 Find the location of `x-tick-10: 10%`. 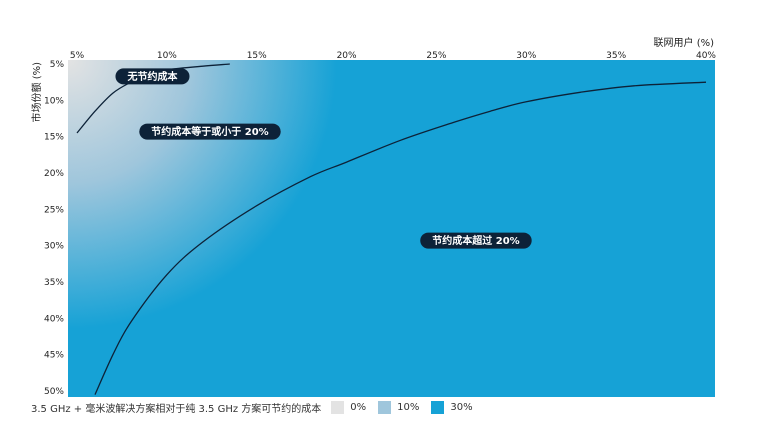

x-tick-10: 10% is located at coordinates (167, 56).